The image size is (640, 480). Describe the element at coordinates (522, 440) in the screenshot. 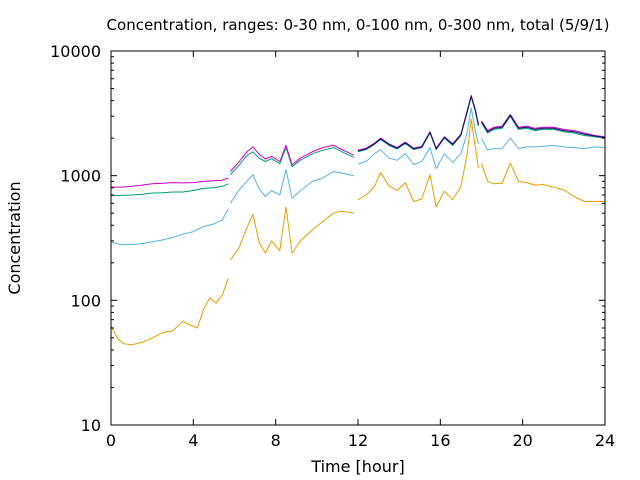

I see `x-tick-label: 20` at that location.